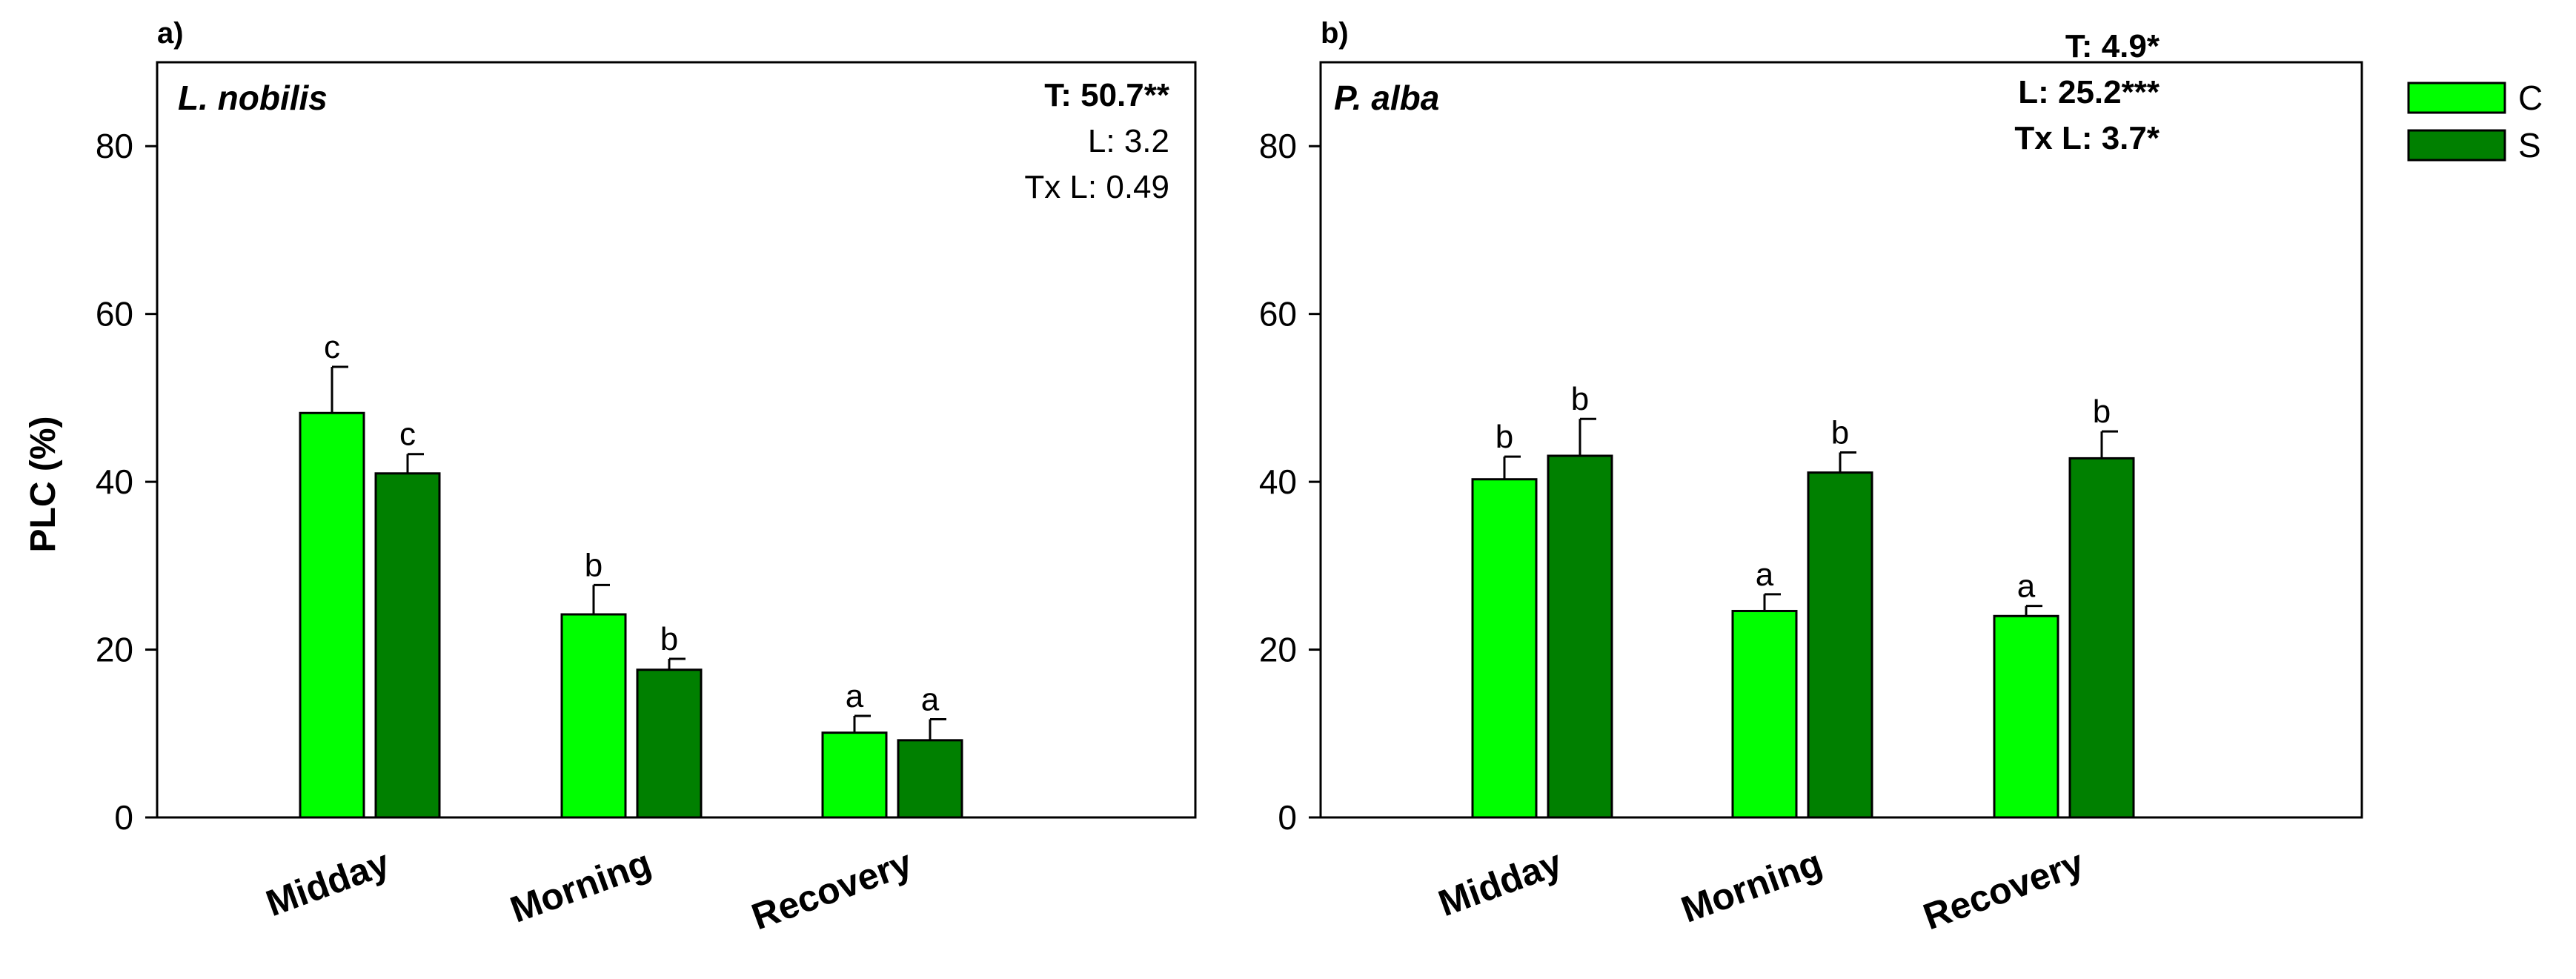 Image resolution: width=2576 pixels, height=979 pixels. Describe the element at coordinates (1096, 187) in the screenshot. I see `stat-text: Tx L: 0.49` at that location.